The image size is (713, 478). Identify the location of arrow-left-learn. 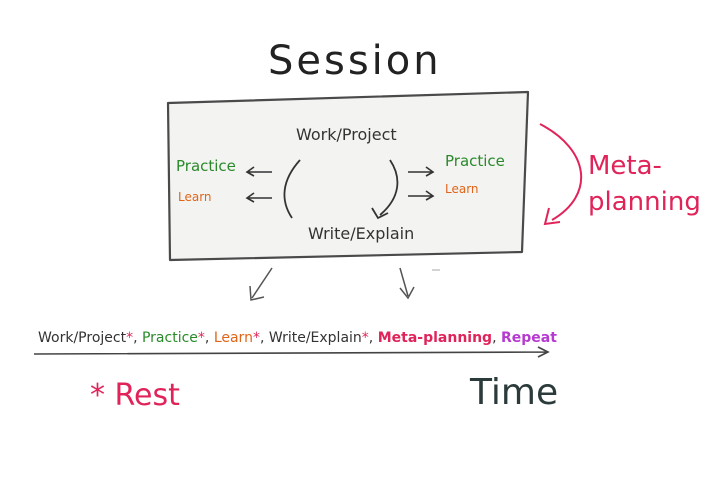
(258, 197).